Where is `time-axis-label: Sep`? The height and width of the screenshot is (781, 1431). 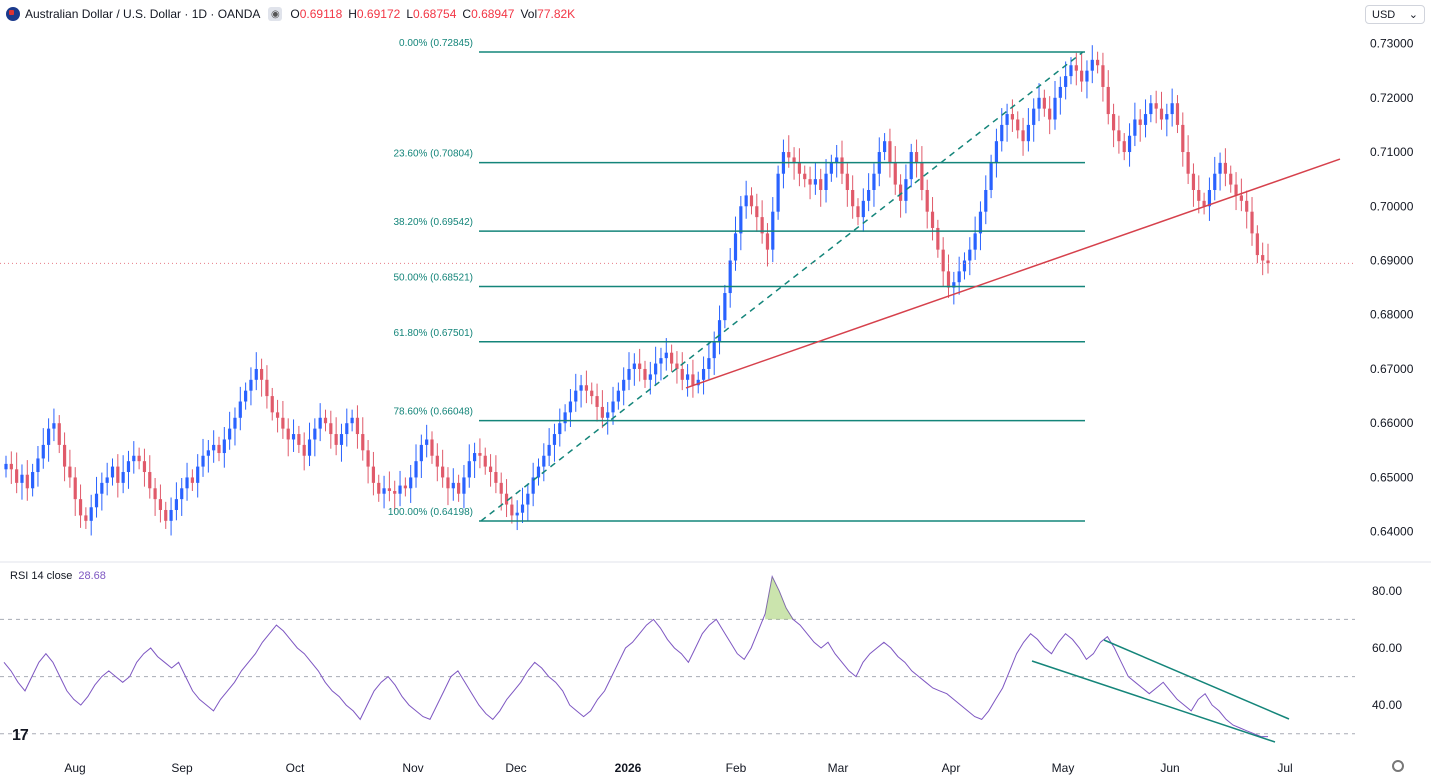
time-axis-label: Sep is located at coordinates (182, 768).